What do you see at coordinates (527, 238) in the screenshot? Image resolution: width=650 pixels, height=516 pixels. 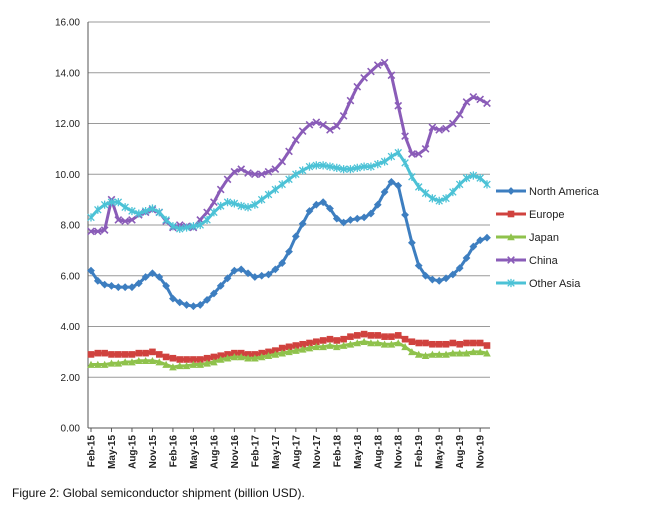 I see `legend-entry-japan: Japan` at bounding box center [527, 238].